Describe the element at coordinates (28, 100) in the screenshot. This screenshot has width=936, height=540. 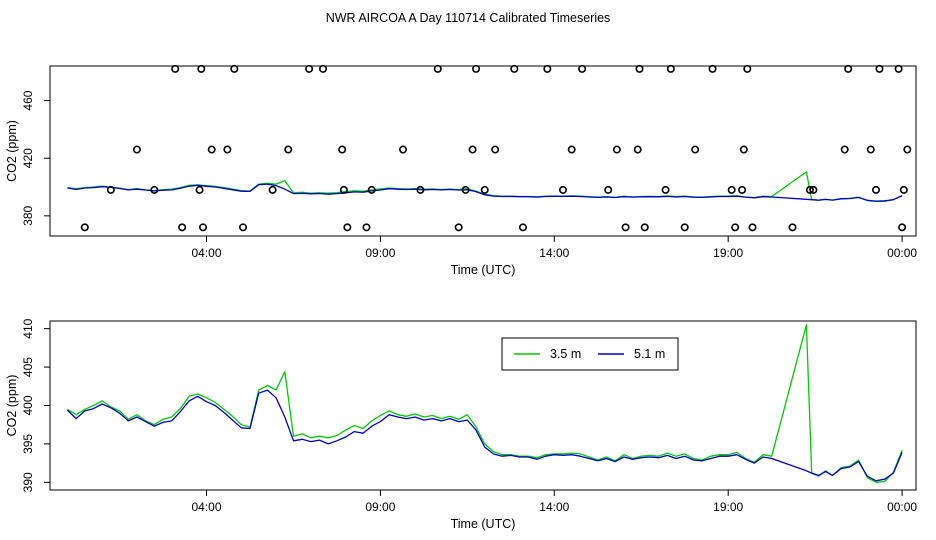
I see `y-tick-label: 460` at that location.